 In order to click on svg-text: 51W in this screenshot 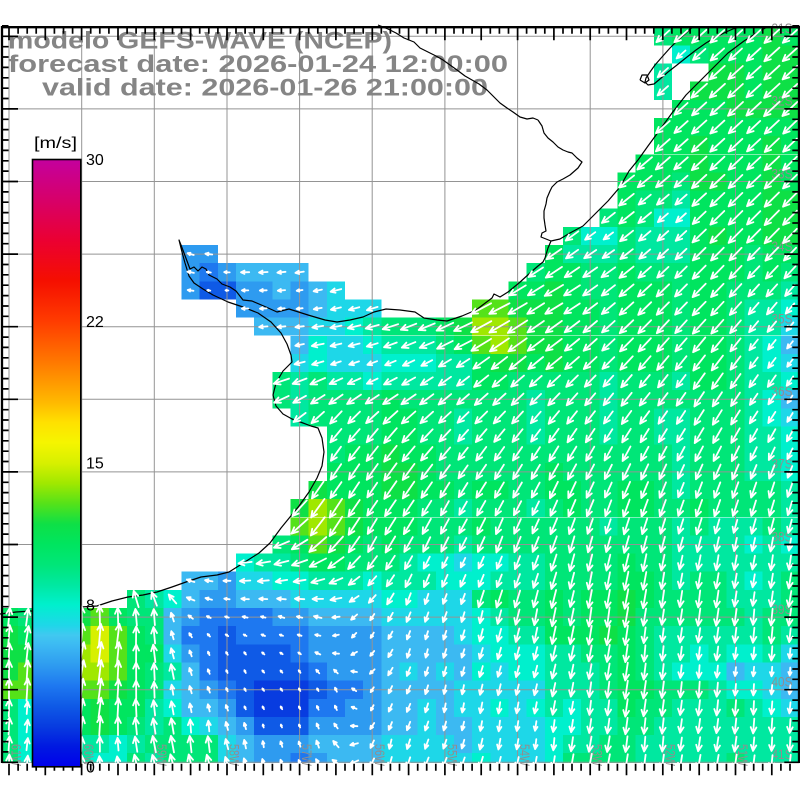, I will do `click(742, 755)`.